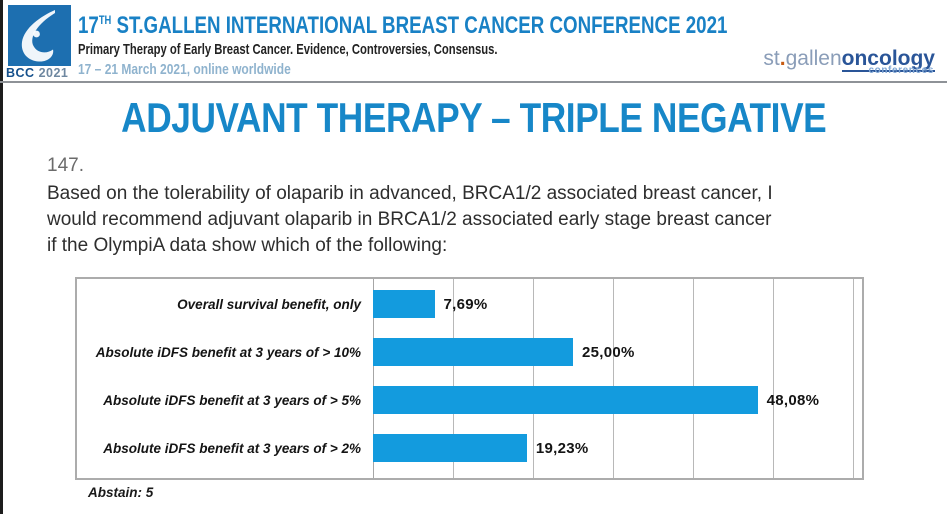  What do you see at coordinates (53, 73) in the screenshot?
I see `bcc-year: 2021` at bounding box center [53, 73].